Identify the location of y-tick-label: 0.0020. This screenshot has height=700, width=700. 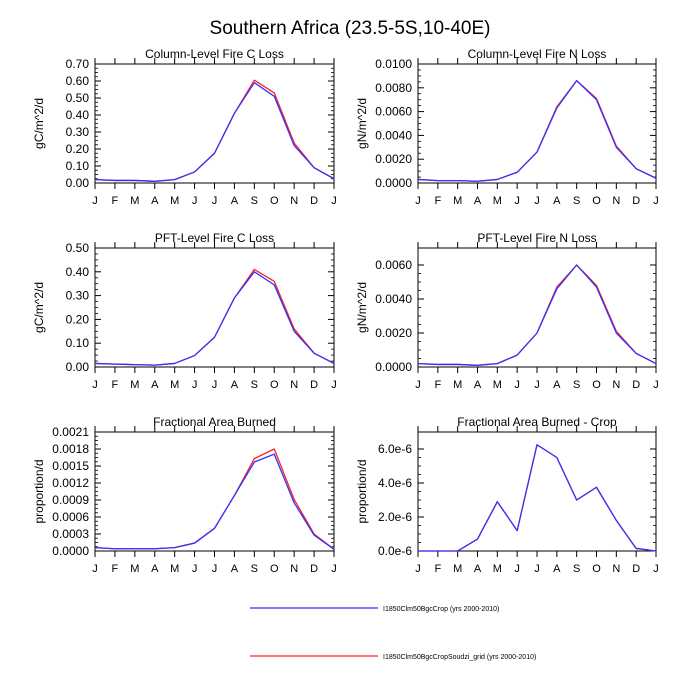
(393, 159).